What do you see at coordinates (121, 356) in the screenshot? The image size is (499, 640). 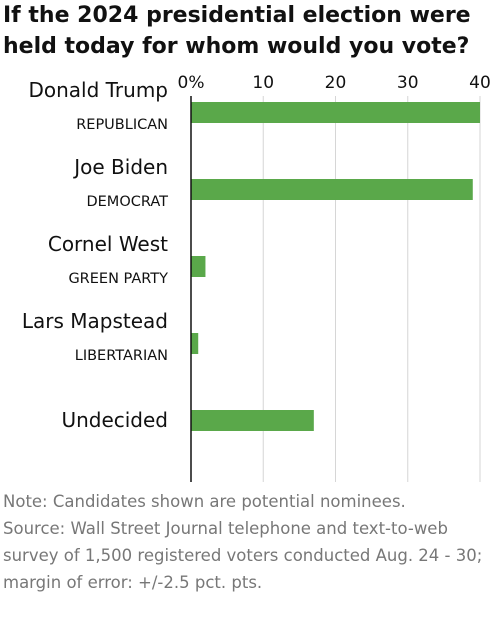 I see `category-sublabel: LIBERTARIAN` at bounding box center [121, 356].